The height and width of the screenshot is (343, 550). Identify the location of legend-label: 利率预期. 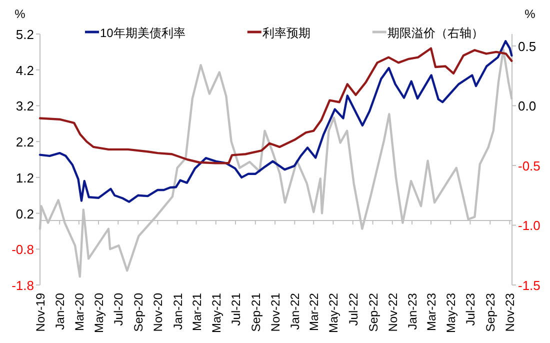
(286, 33).